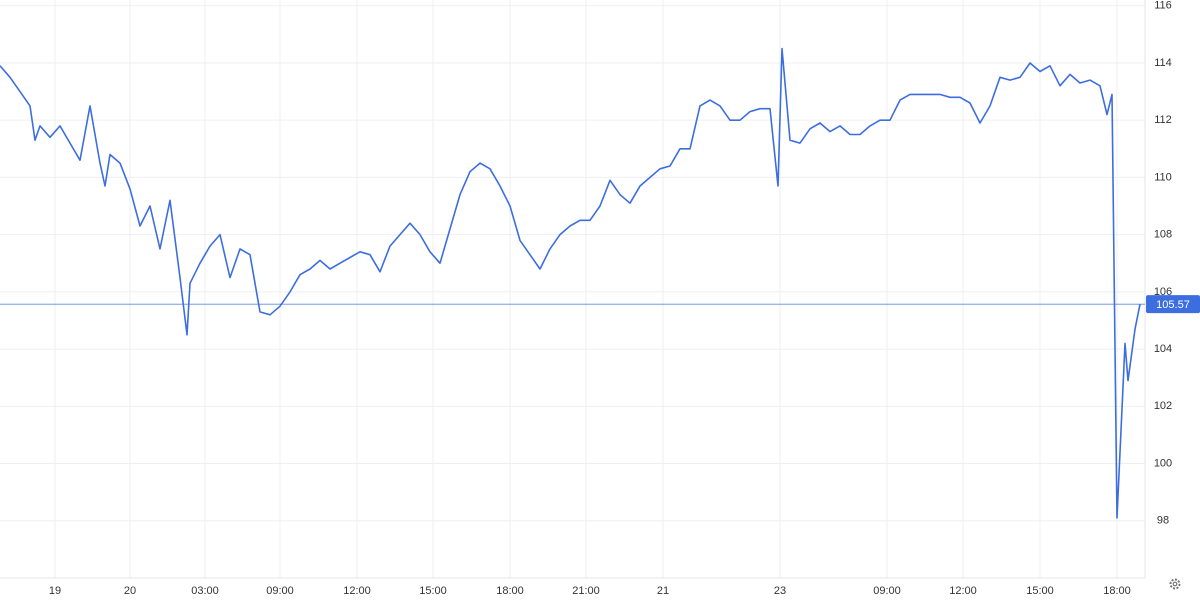  What do you see at coordinates (586, 591) in the screenshot?
I see `x-tick-label: 21:00` at bounding box center [586, 591].